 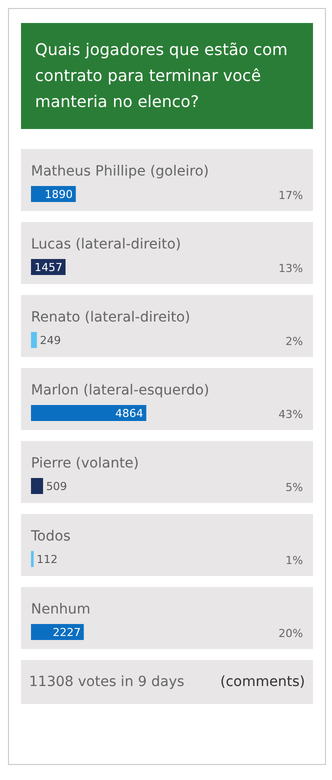 What do you see at coordinates (120, 390) in the screenshot?
I see `y-tick-label: Marlon (lateral-esquerdo)` at bounding box center [120, 390].